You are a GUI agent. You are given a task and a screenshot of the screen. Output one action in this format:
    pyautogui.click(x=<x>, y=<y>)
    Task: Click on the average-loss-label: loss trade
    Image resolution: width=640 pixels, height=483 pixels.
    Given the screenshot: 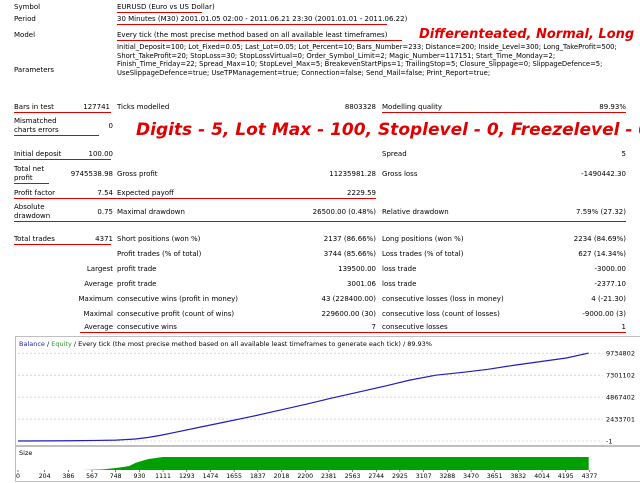 What is the action you would take?
    pyautogui.click(x=399, y=284)
    